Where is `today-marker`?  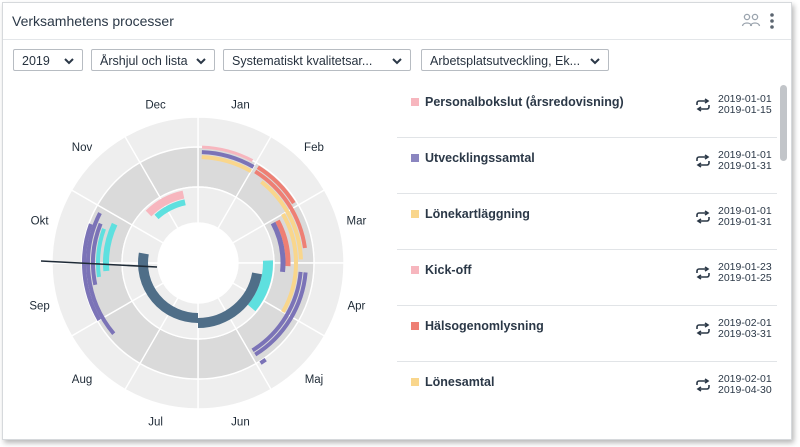
today-marker is located at coordinates (99, 264).